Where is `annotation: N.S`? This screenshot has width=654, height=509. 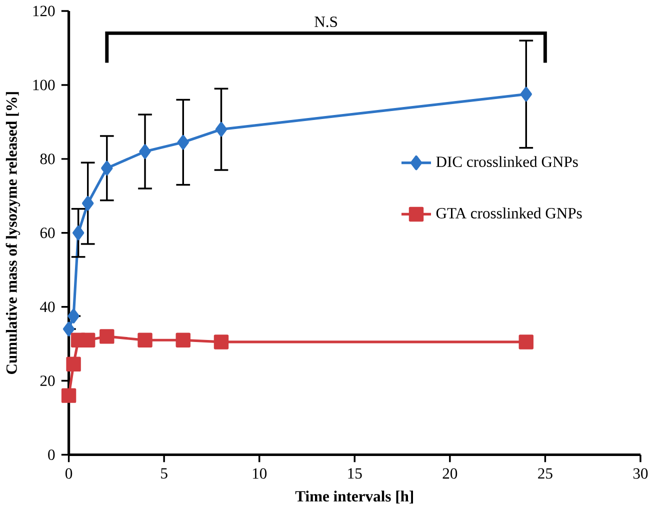 annotation: N.S is located at coordinates (325, 21).